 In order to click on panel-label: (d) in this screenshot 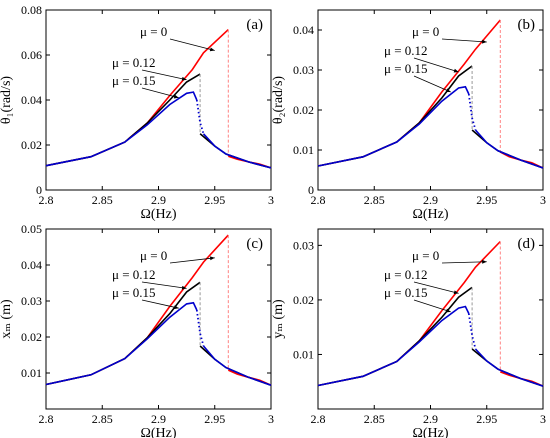, I will do `click(527, 244)`.